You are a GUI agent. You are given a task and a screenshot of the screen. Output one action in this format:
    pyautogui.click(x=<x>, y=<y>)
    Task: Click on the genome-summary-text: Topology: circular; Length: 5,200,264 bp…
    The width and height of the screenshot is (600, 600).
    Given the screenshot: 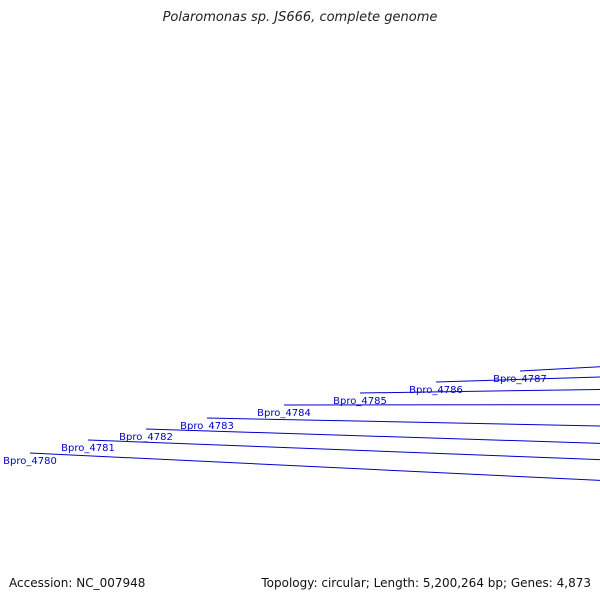 What is the action you would take?
    pyautogui.click(x=426, y=583)
    